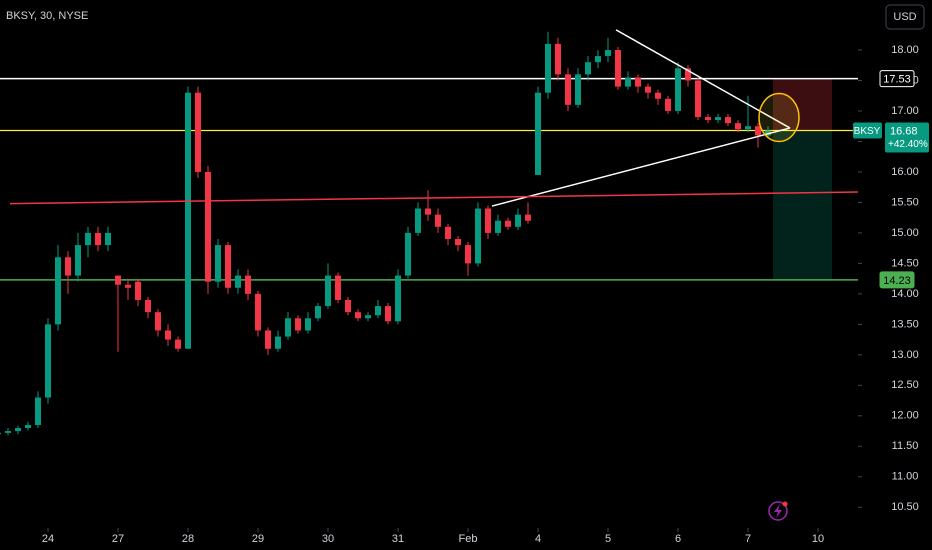  I want to click on y-tick-label: 12.50, so click(905, 385).